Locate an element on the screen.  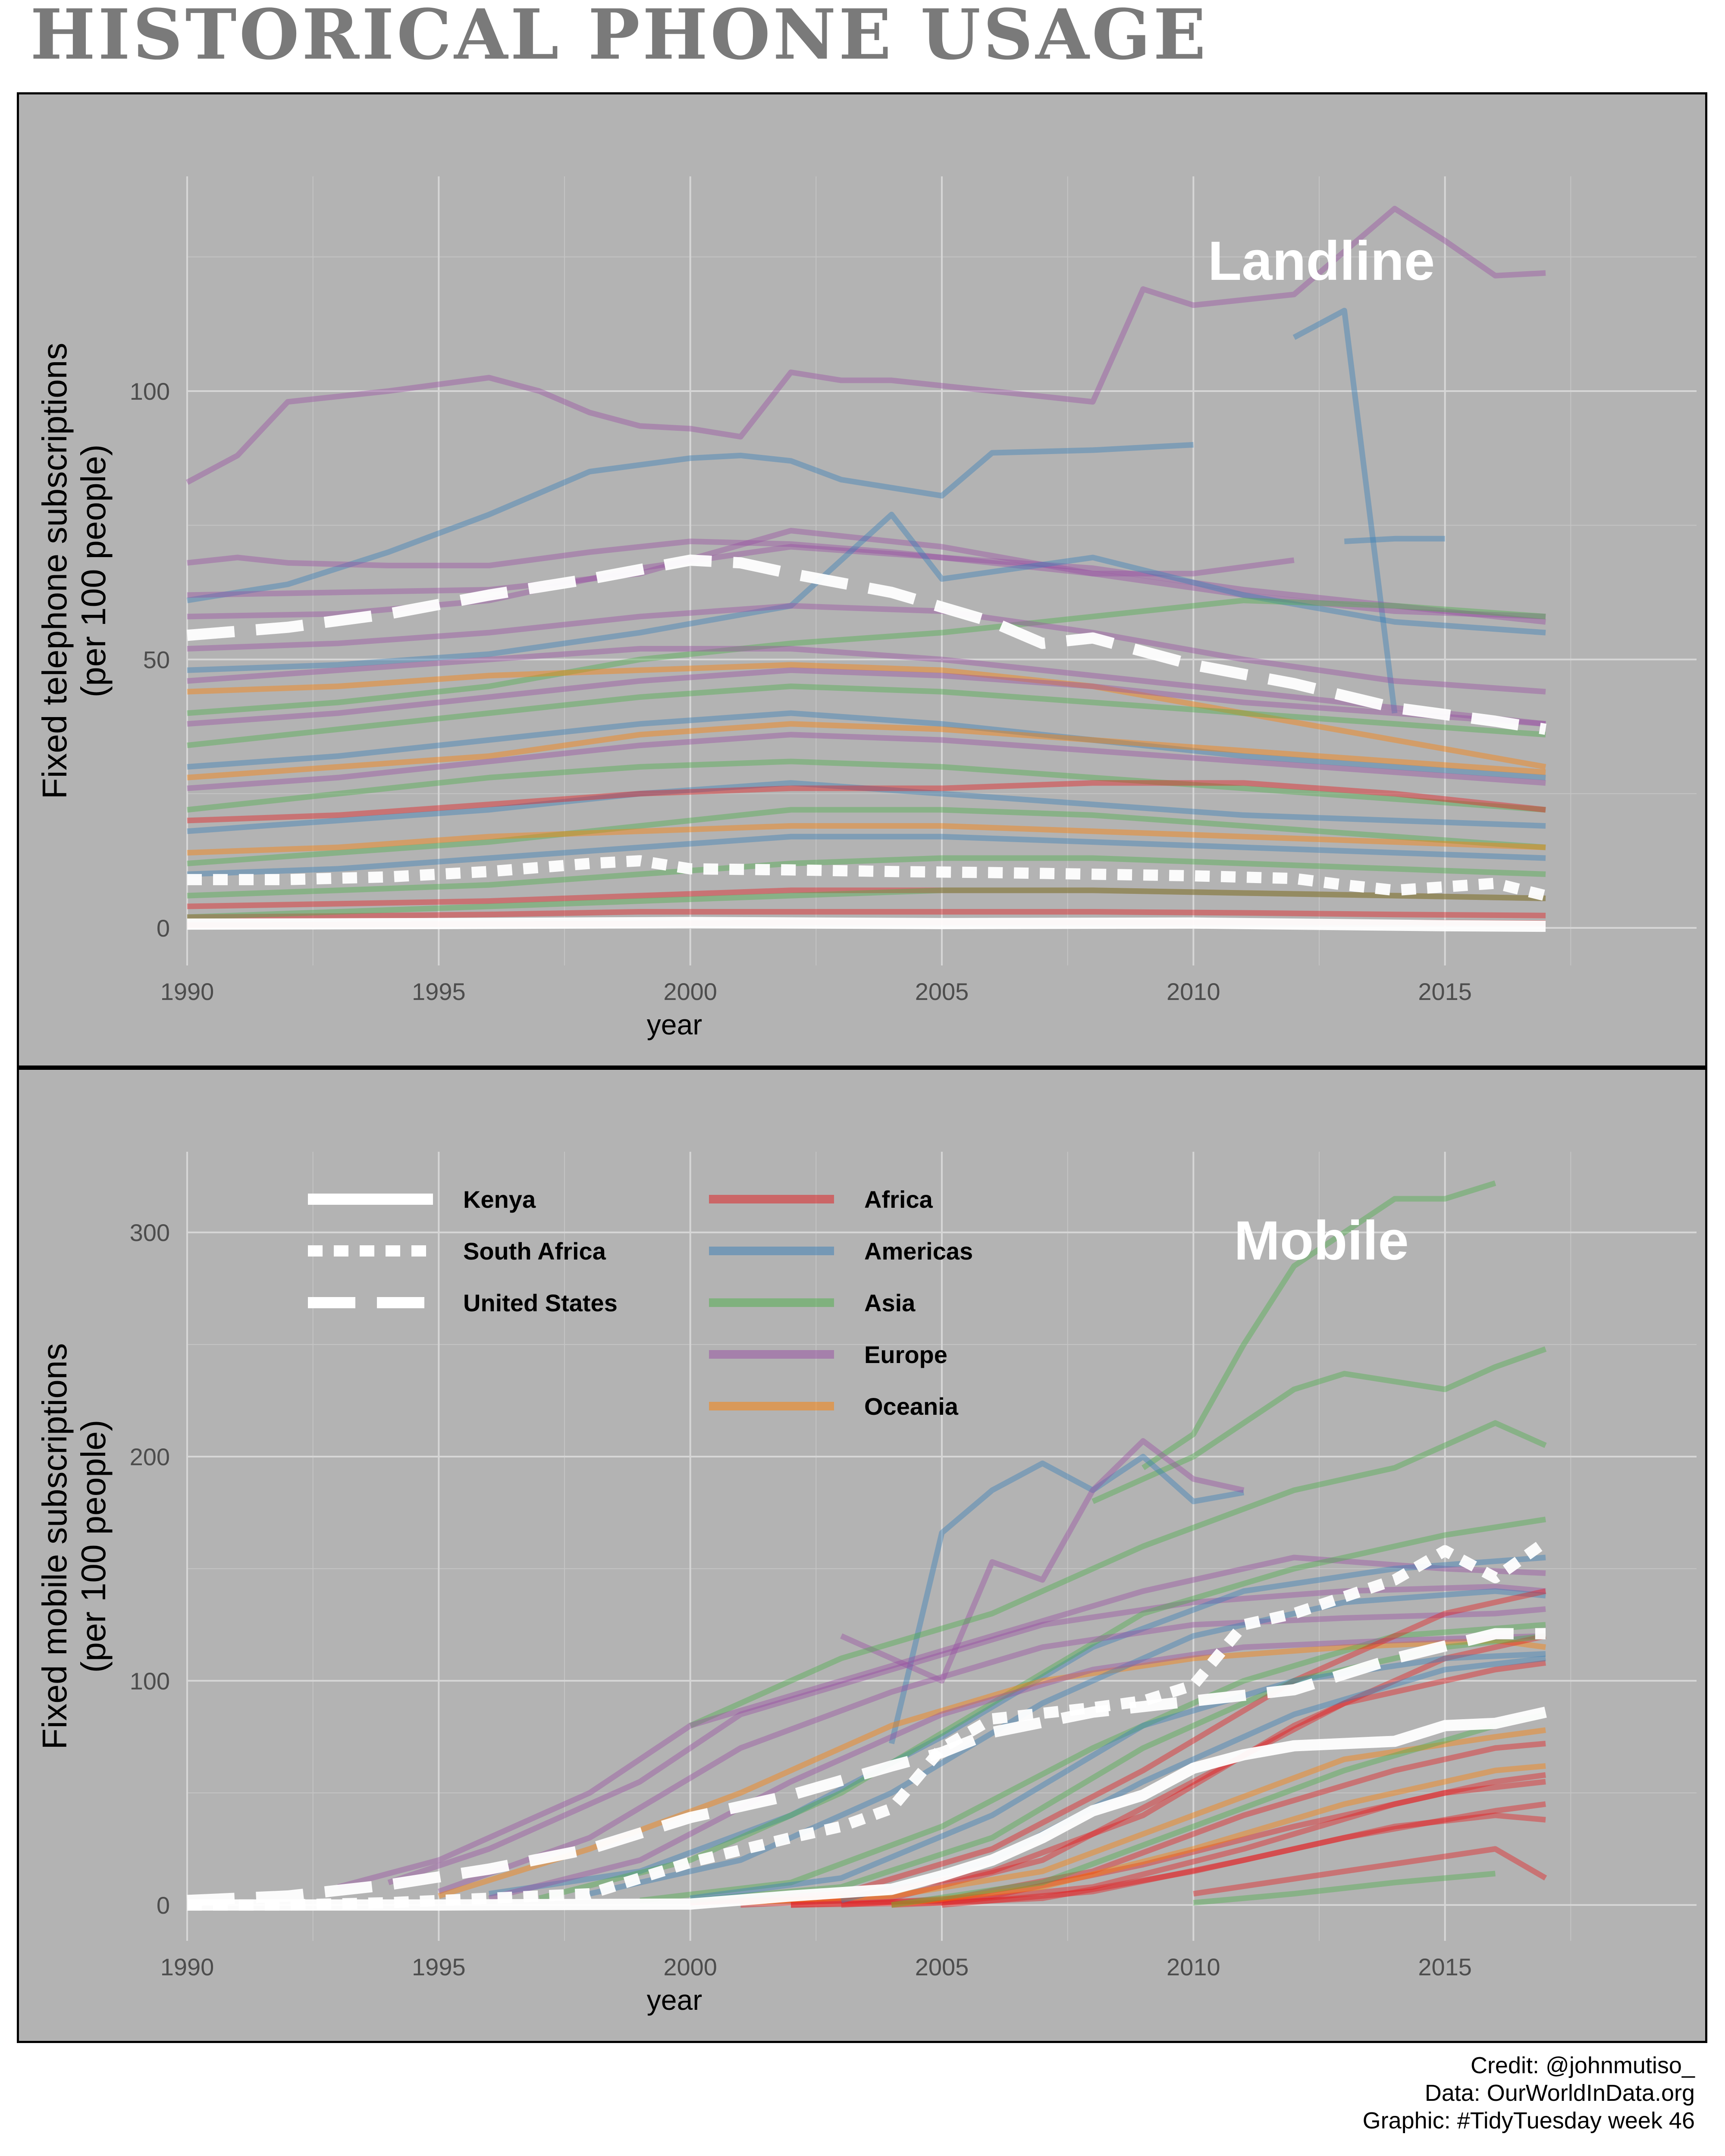
panel-annotation: Landline is located at coordinates (1321, 261).